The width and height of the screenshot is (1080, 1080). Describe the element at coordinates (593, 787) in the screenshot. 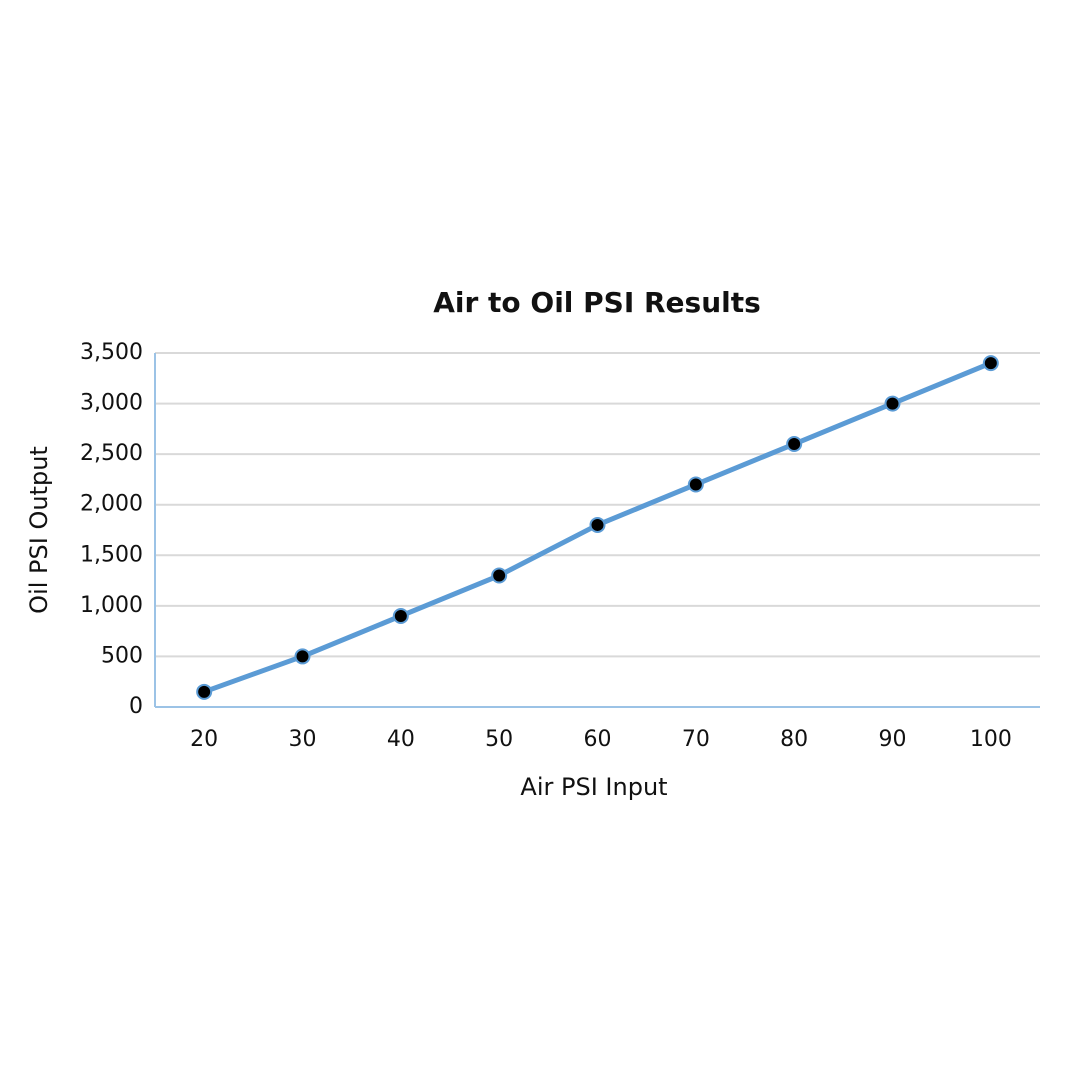

I see `x-axis-label: Air PSI Input` at that location.